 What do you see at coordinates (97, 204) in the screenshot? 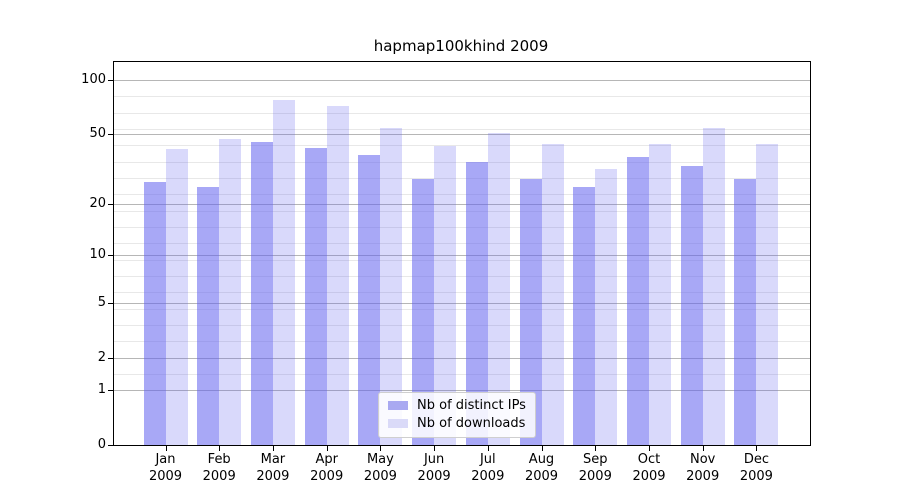
I see `y-tick-label: 20` at bounding box center [97, 204].